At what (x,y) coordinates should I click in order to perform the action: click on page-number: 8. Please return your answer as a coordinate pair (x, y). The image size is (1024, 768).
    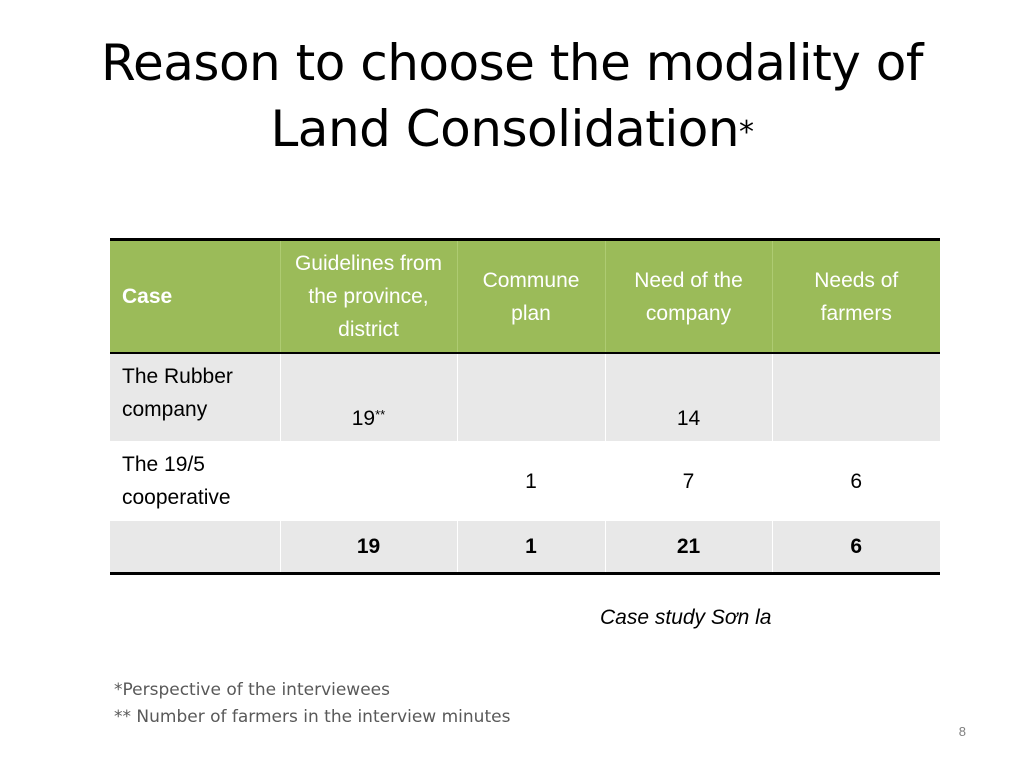
    Looking at the image, I should click on (962, 731).